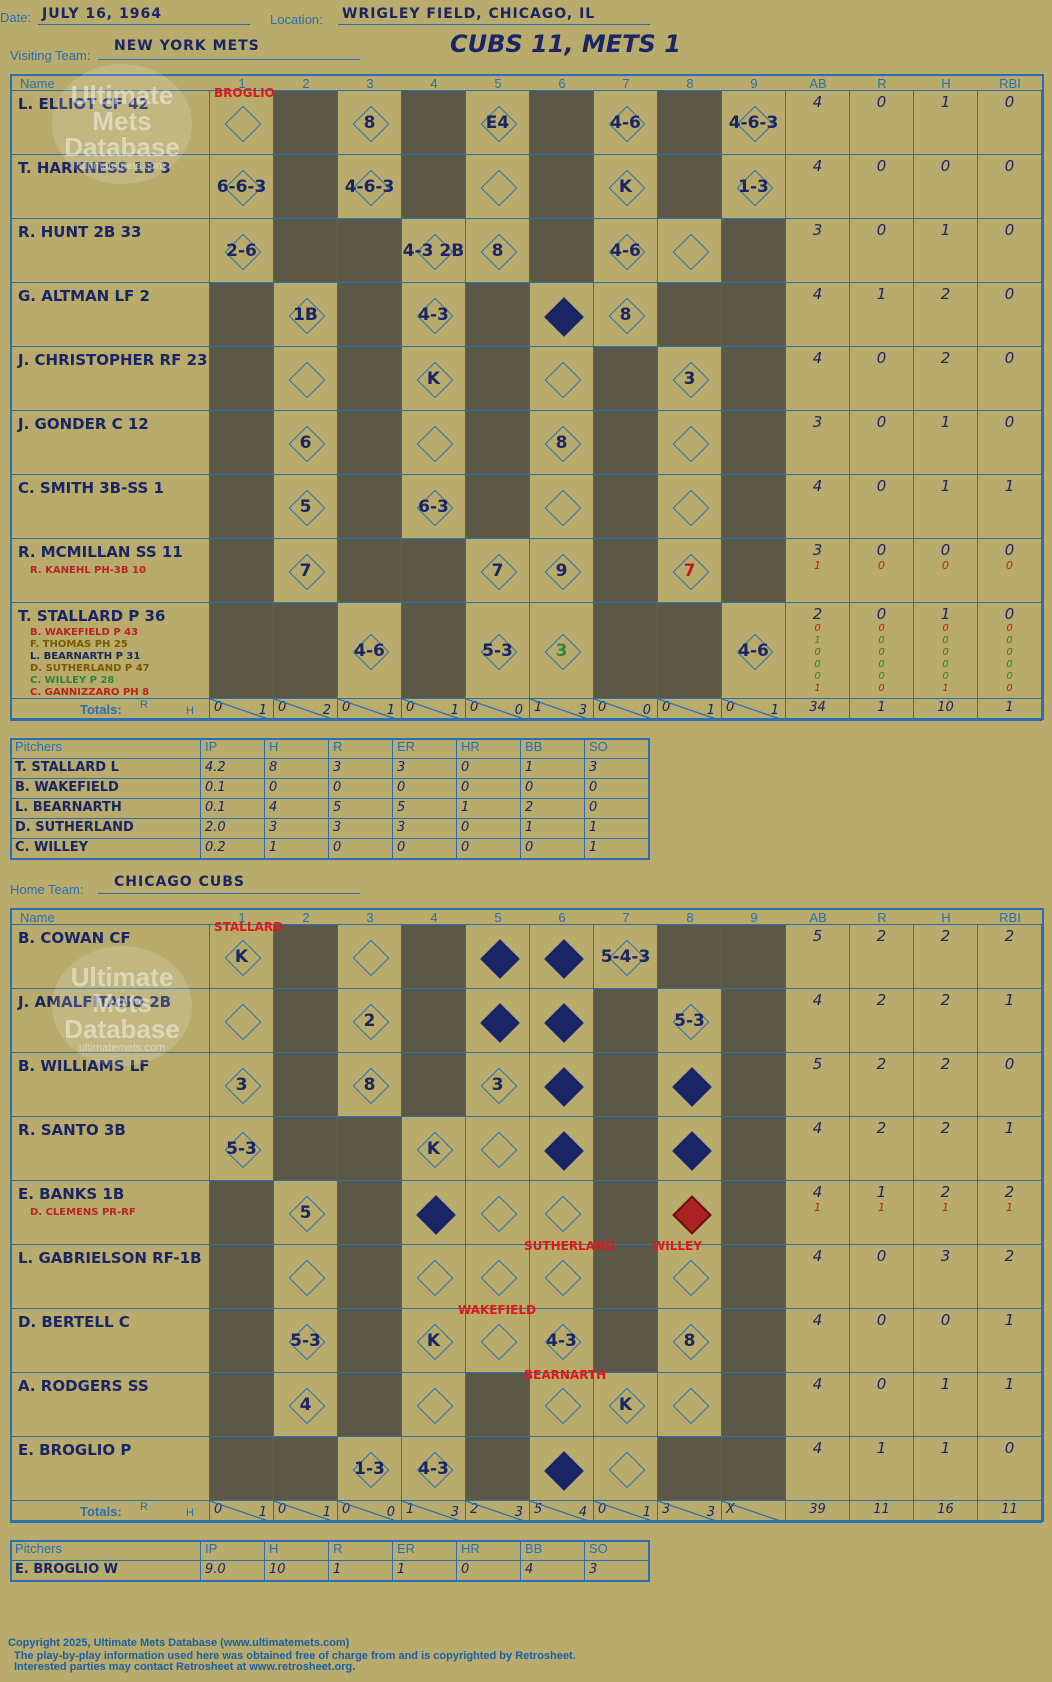 The width and height of the screenshot is (1052, 1682). I want to click on inning-cell: 1B, so click(306, 315).